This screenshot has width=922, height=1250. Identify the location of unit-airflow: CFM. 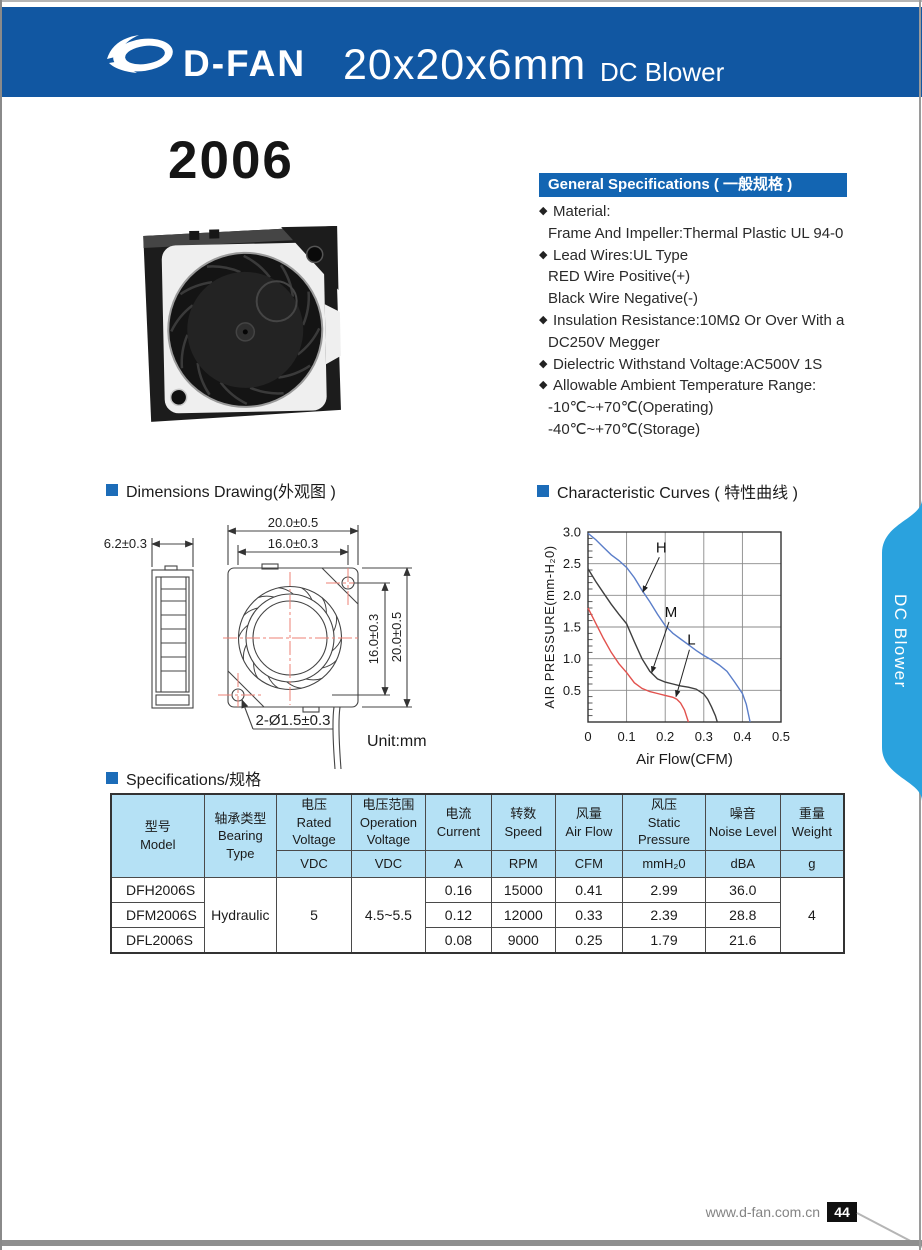
(589, 864).